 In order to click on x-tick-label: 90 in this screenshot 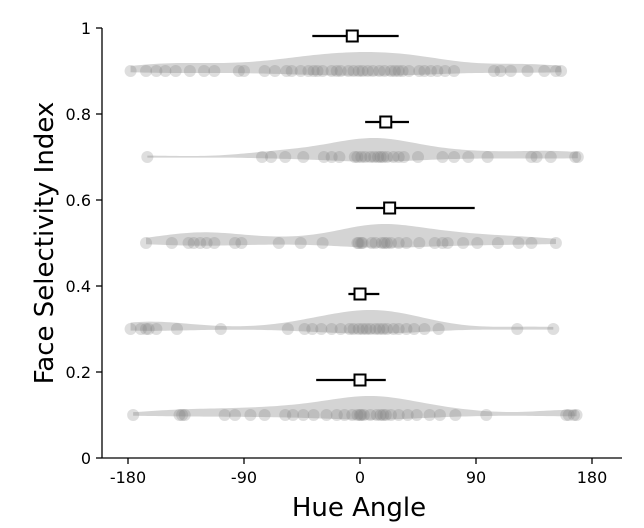, I will do `click(476, 477)`.